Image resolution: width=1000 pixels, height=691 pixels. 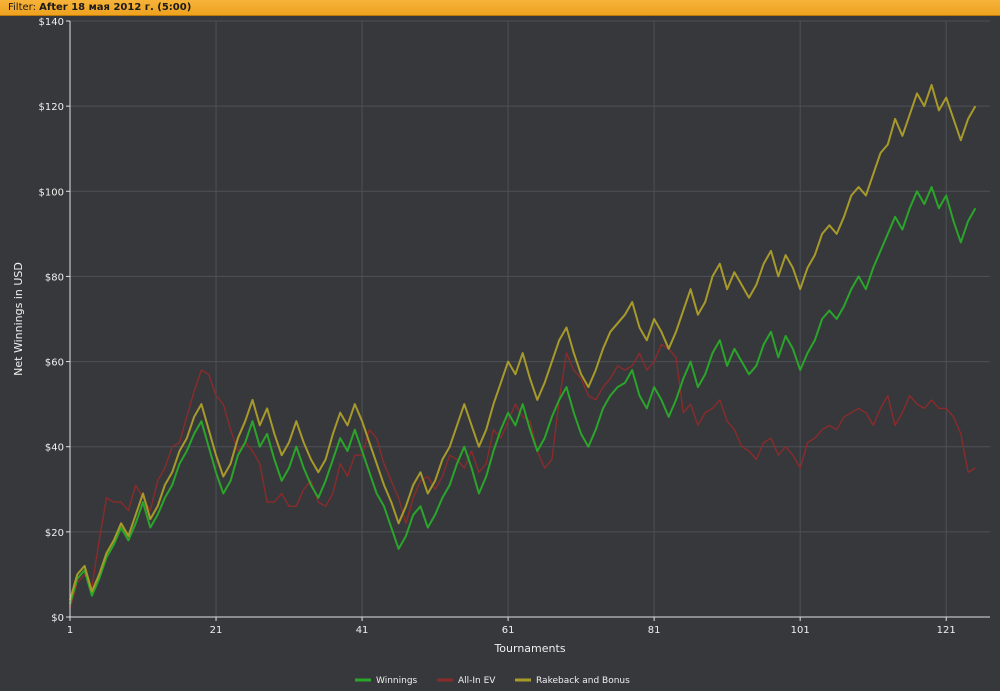 I want to click on y-axis-title: Net Winnings in USD, so click(x=18, y=319).